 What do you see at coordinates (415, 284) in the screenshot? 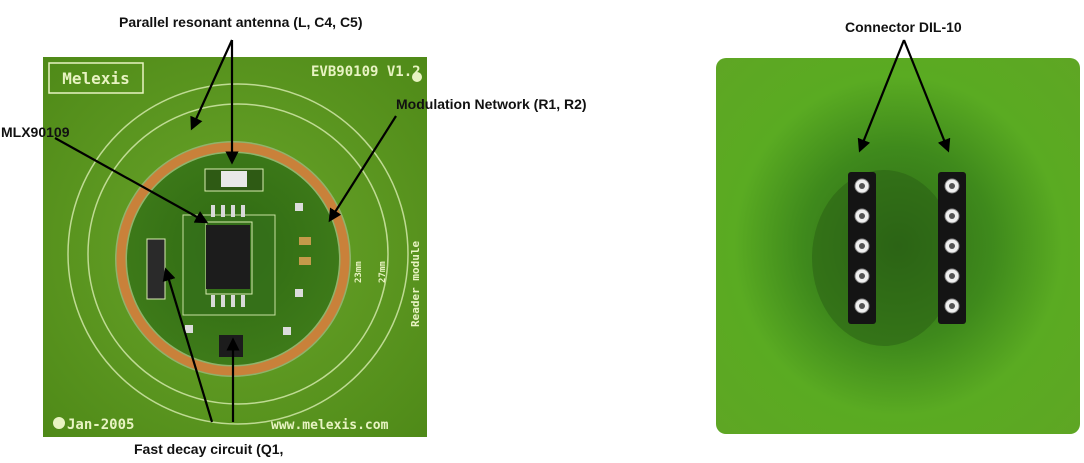
I see `side-text-silkscreen: Reader module` at bounding box center [415, 284].